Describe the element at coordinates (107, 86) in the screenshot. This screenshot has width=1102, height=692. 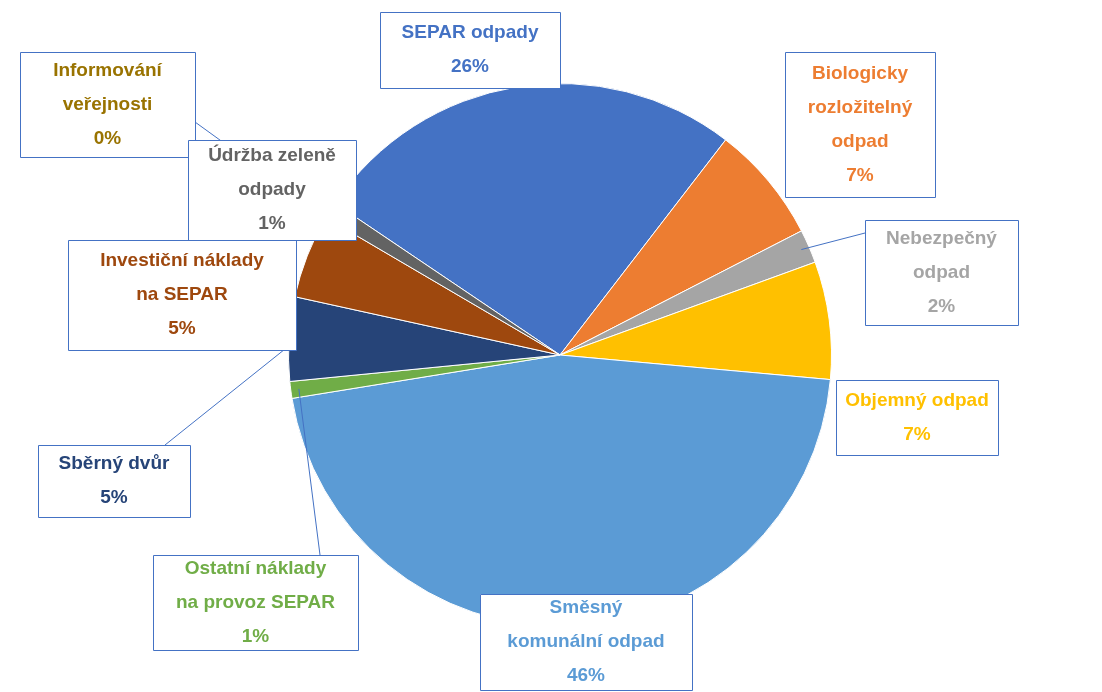
I see `category-label: Informování veřejnosti` at that location.